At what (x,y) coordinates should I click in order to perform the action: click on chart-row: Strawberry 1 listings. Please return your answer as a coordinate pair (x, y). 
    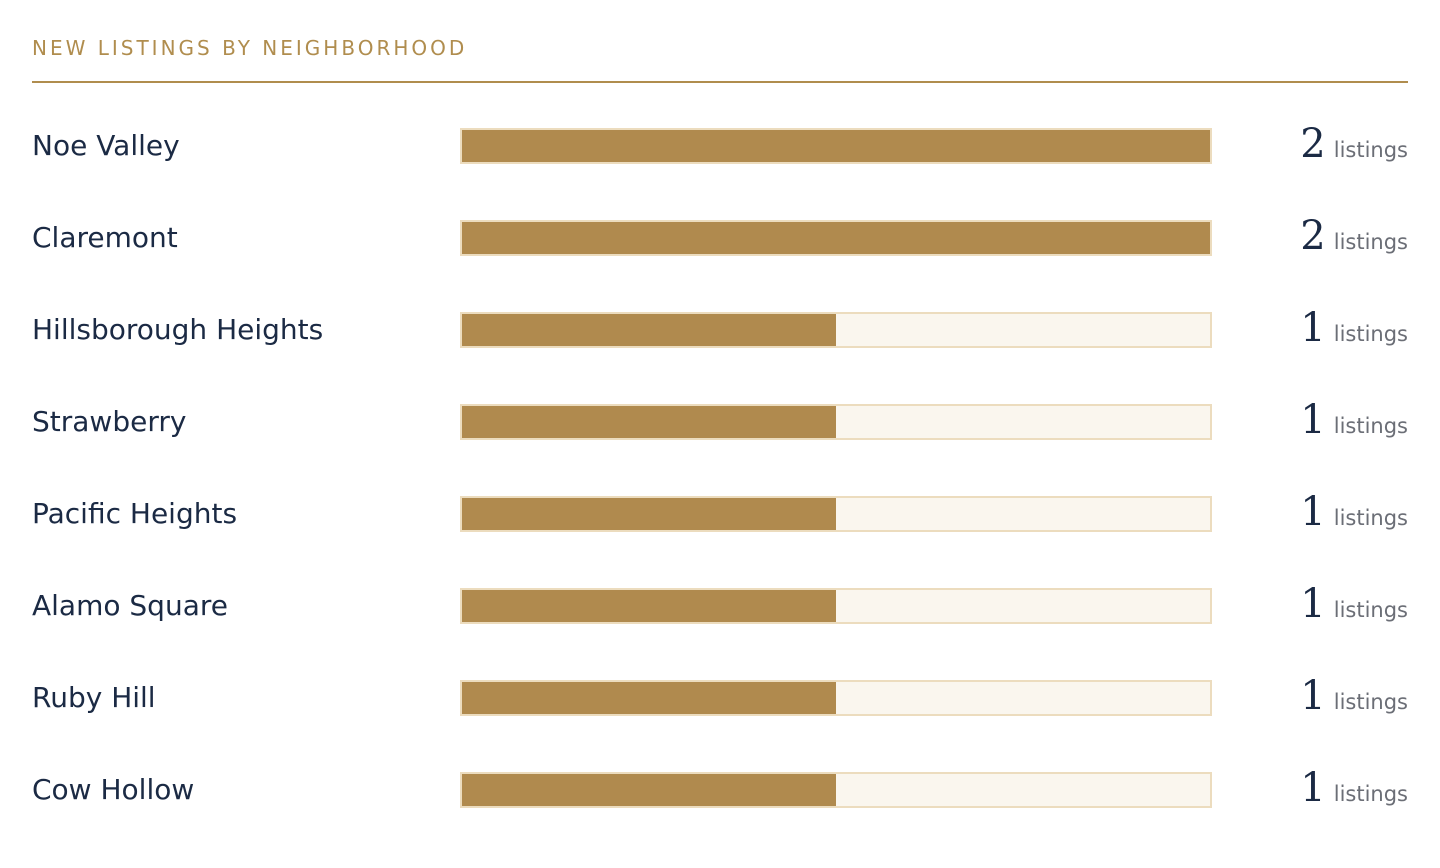
    Looking at the image, I should click on (720, 420).